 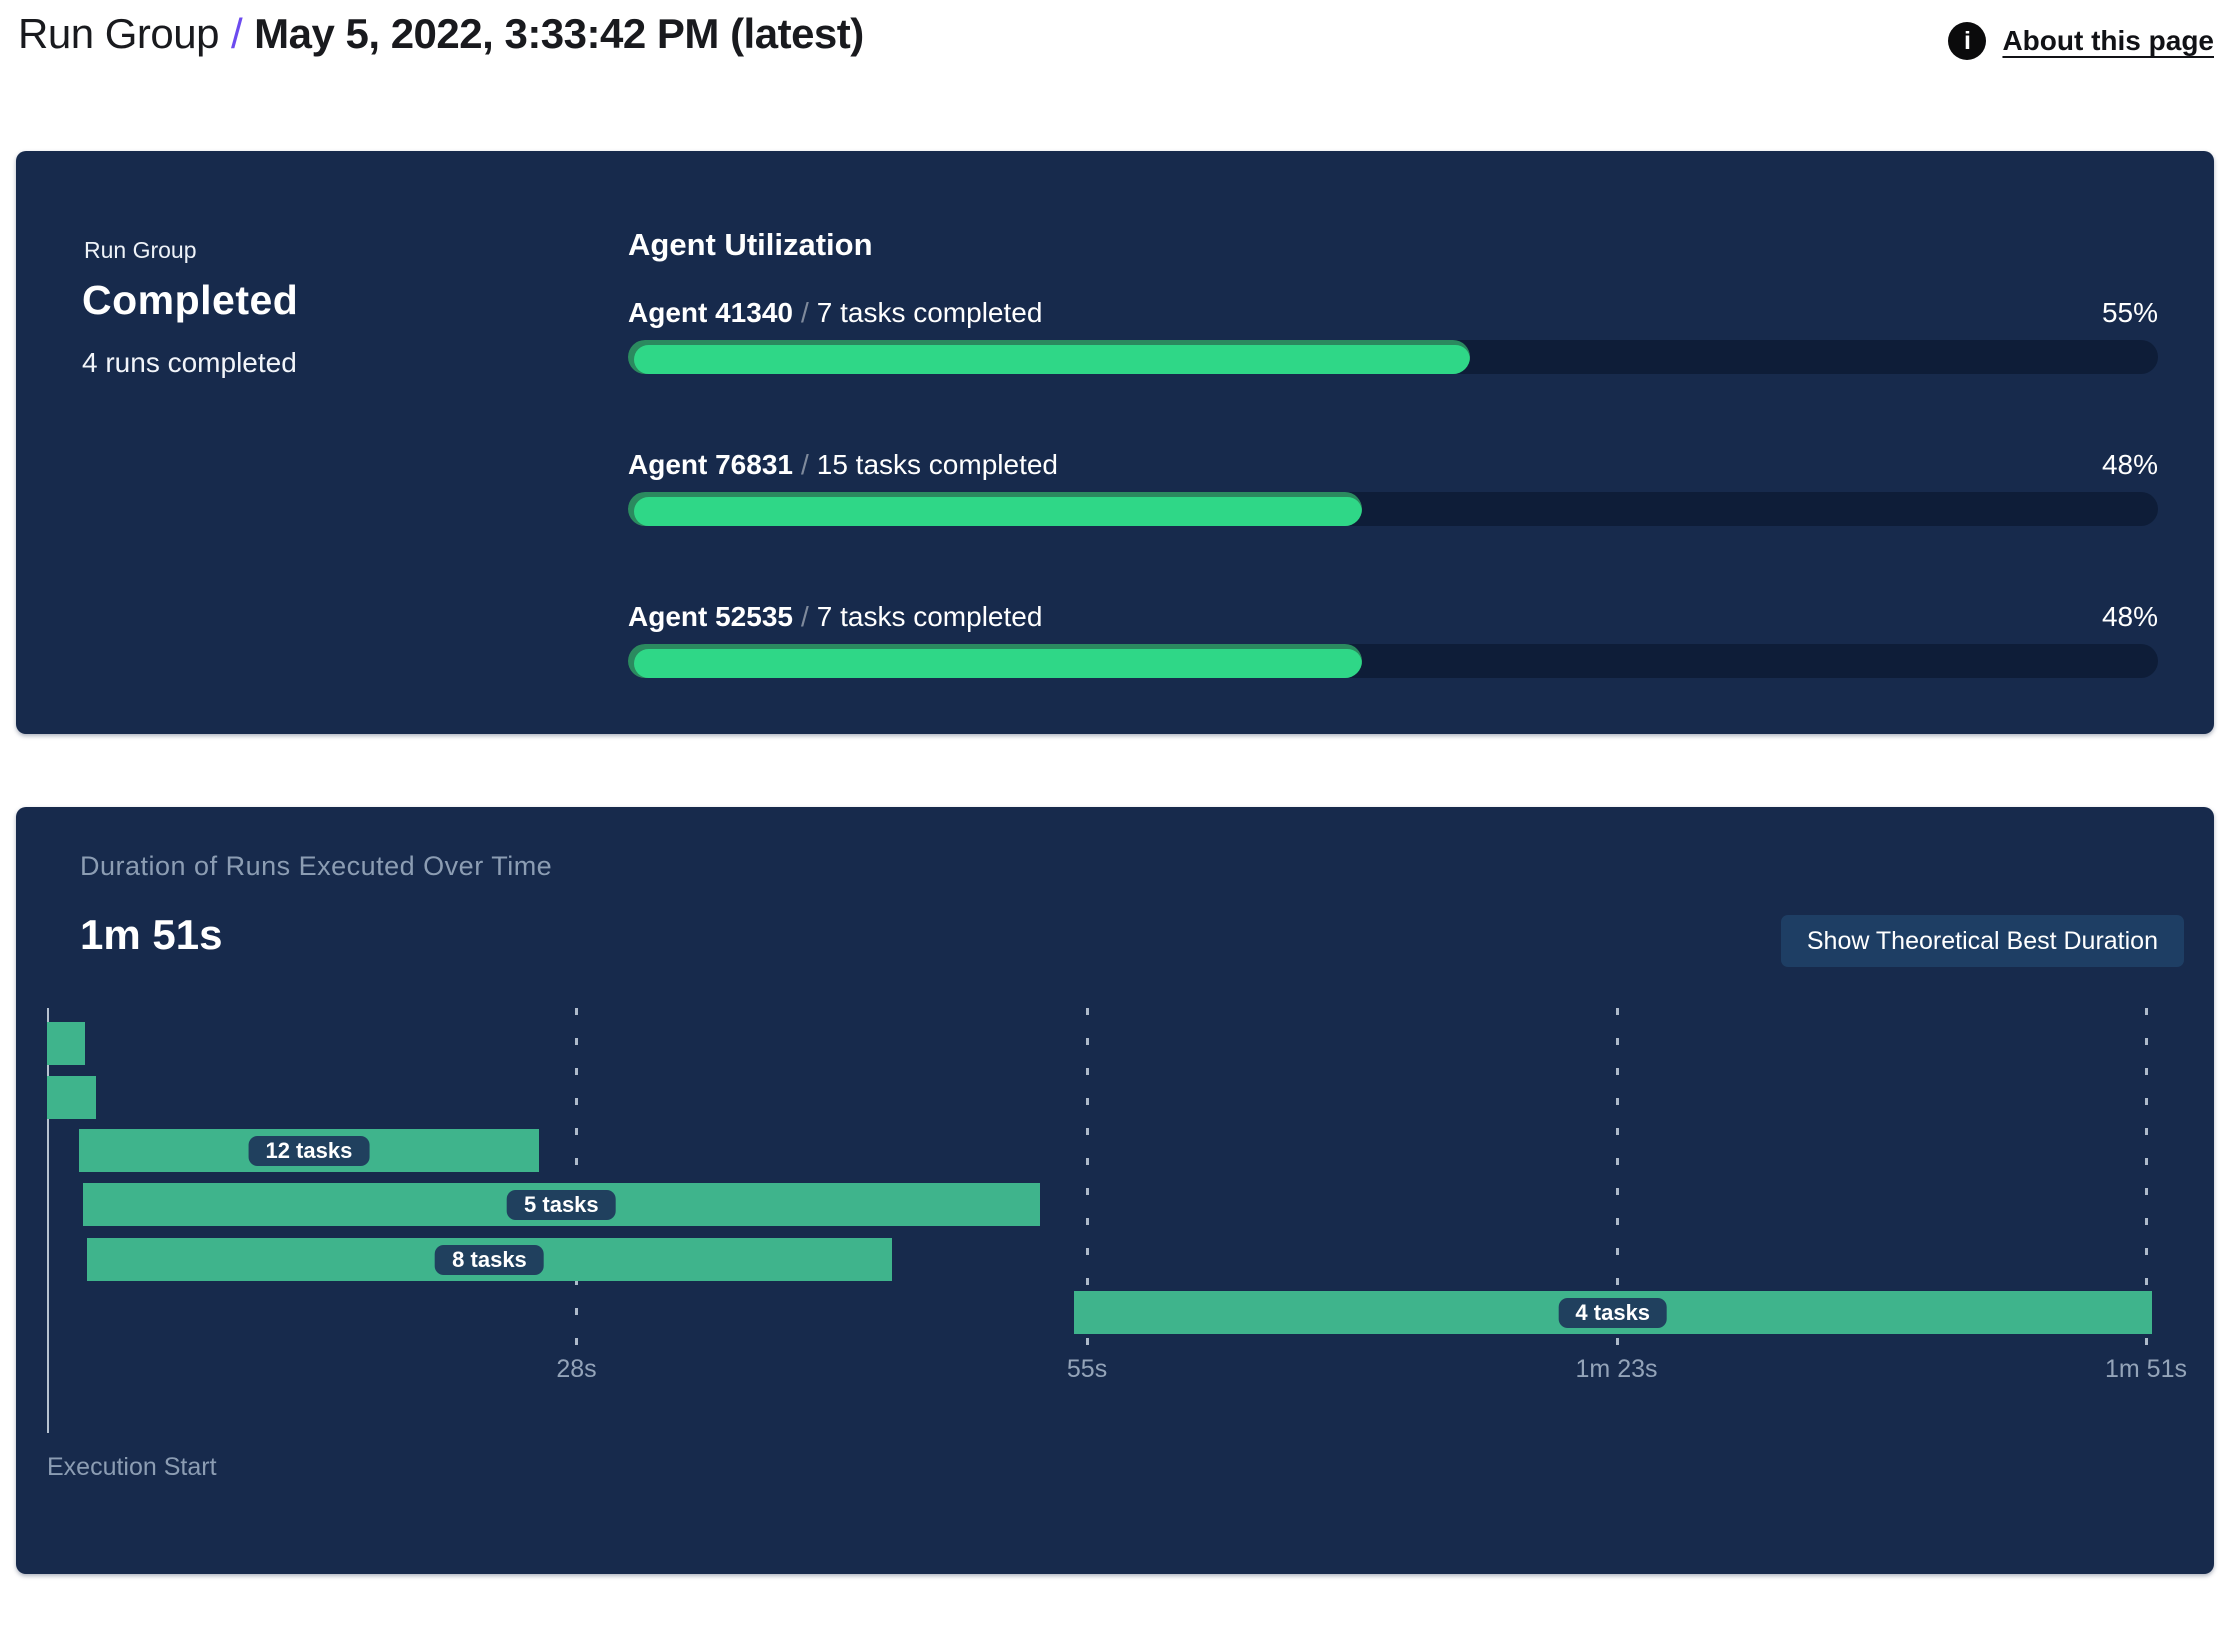 What do you see at coordinates (1393, 487) in the screenshot?
I see `agent-row: Agent 76831/15 tasks completed 48%` at bounding box center [1393, 487].